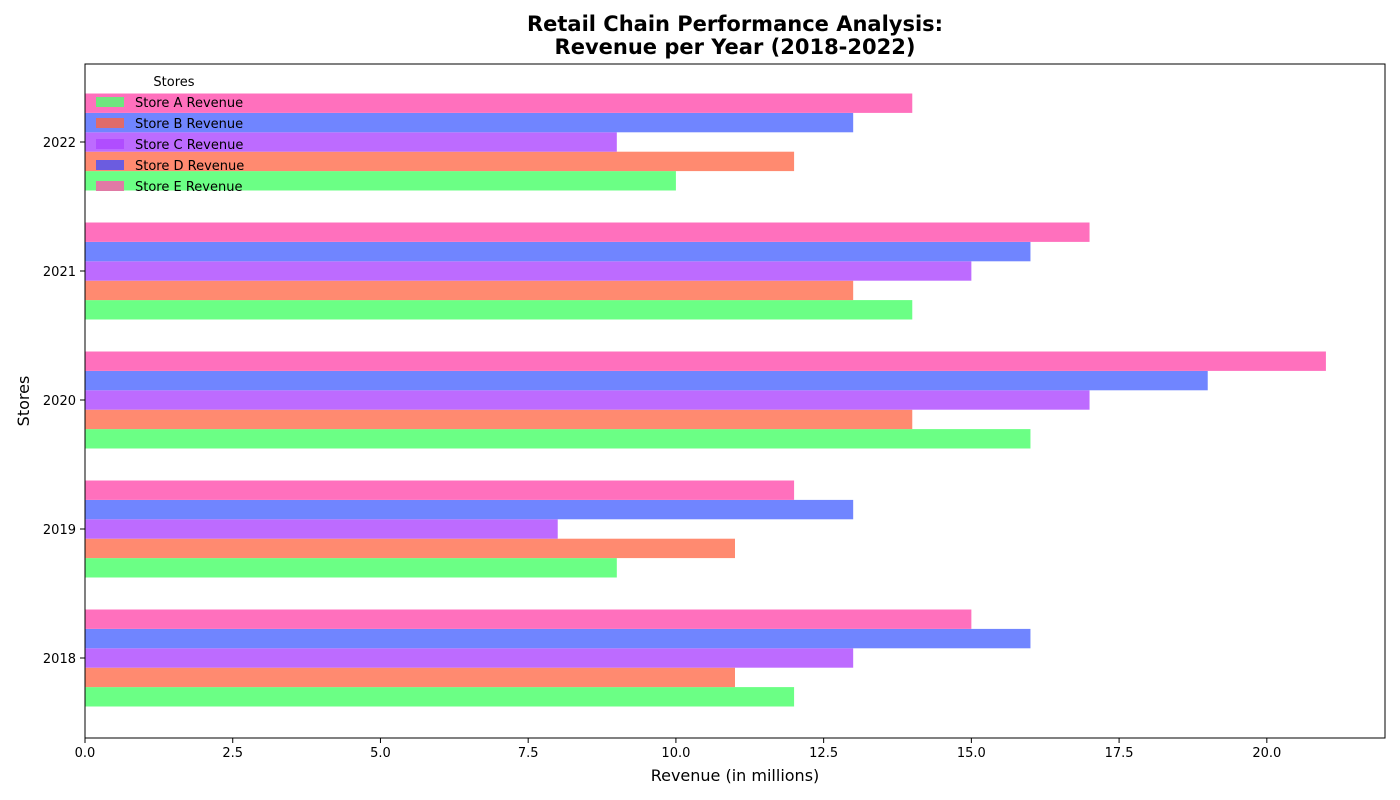 The width and height of the screenshot is (1400, 800). I want to click on chart-title-line1: Retail Chain Performance Analysis:, so click(735, 24).